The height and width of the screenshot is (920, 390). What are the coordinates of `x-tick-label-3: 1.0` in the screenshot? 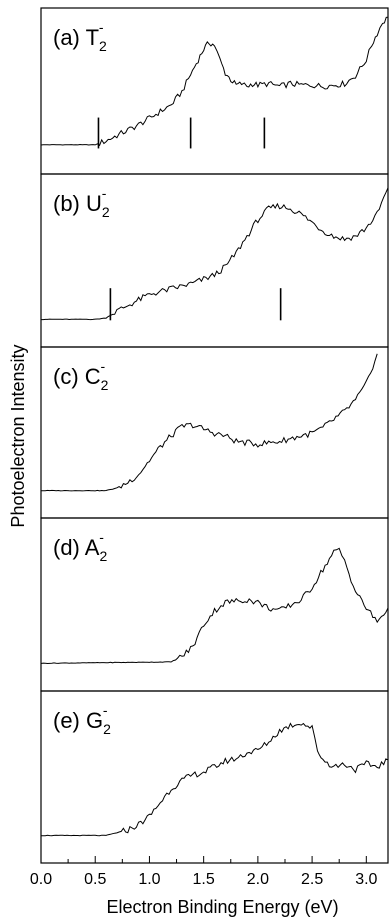 It's located at (149, 879).